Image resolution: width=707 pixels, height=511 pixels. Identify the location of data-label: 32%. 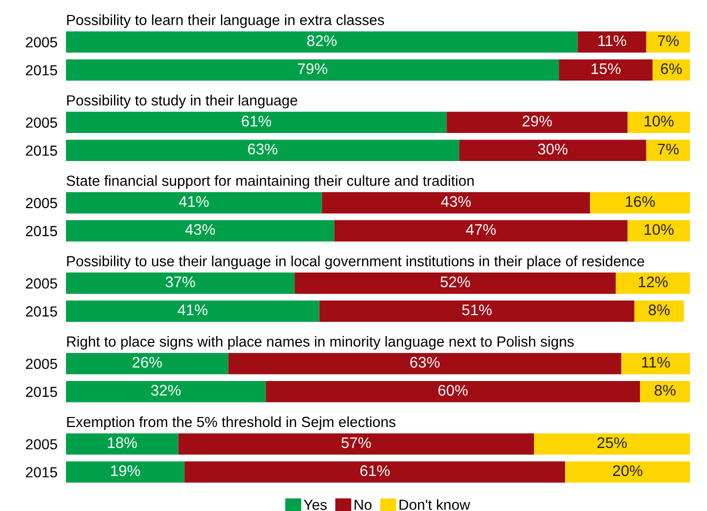
(166, 390).